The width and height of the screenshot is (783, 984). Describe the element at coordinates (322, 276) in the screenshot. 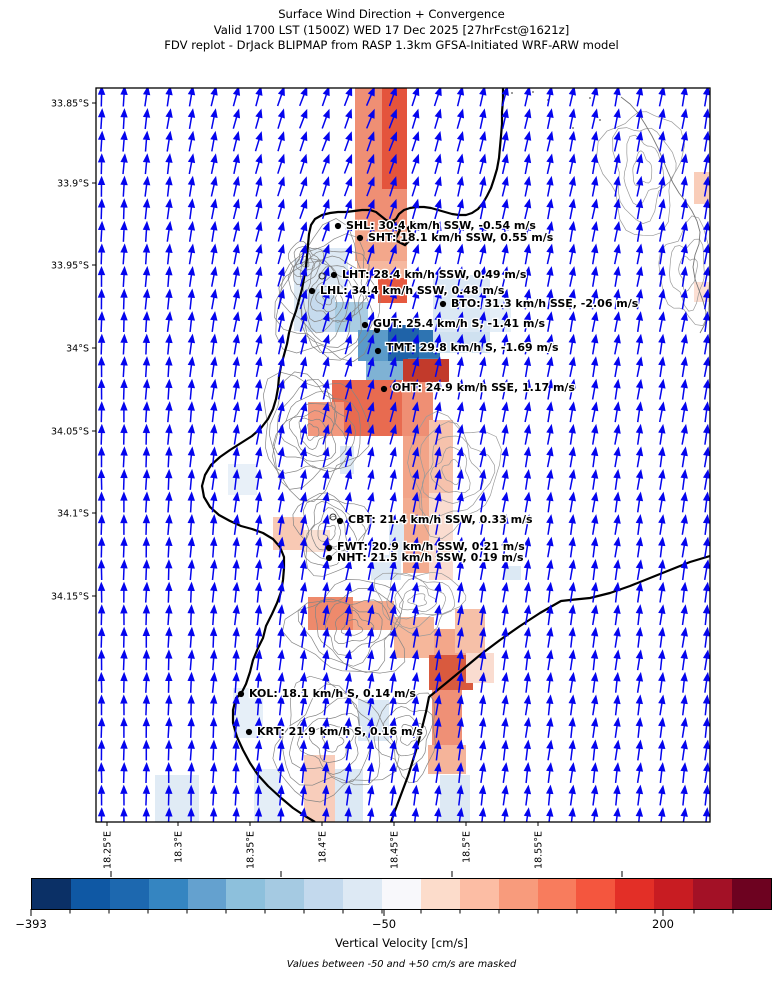

I see `station-ring-LHT` at that location.